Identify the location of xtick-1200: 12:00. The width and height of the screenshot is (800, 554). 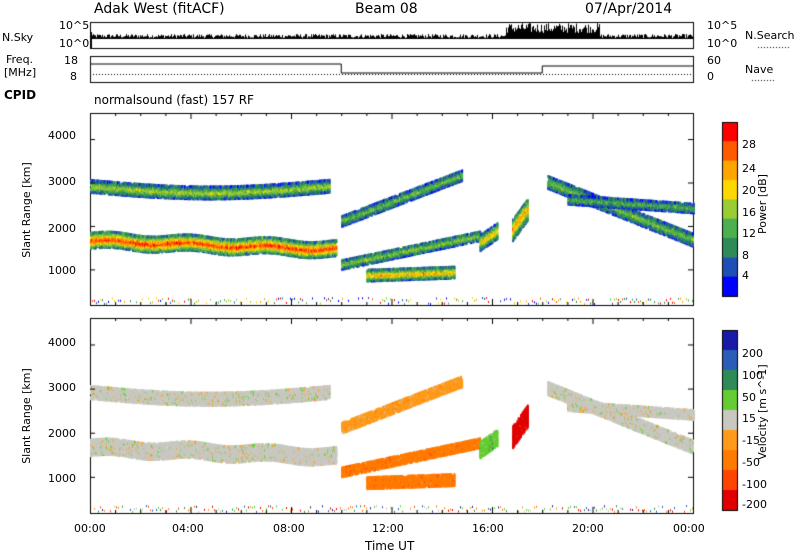
(388, 528).